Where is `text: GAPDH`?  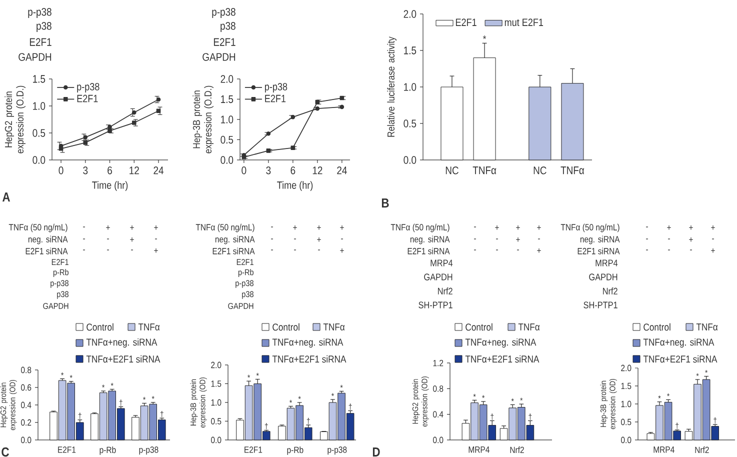 text: GAPDH is located at coordinates (438, 277).